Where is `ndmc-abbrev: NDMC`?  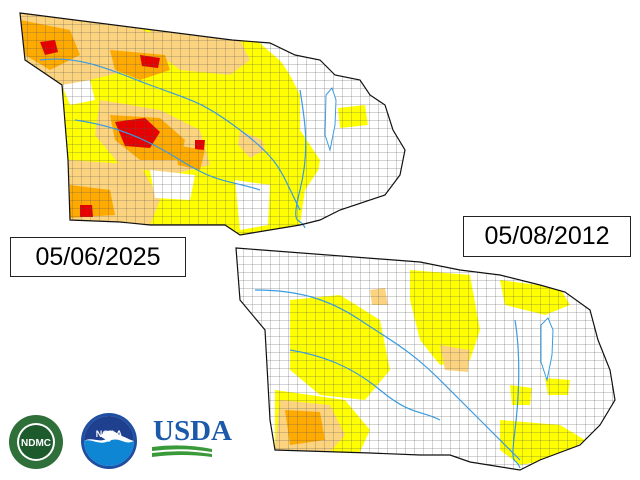 ndmc-abbrev: NDMC is located at coordinates (36, 443).